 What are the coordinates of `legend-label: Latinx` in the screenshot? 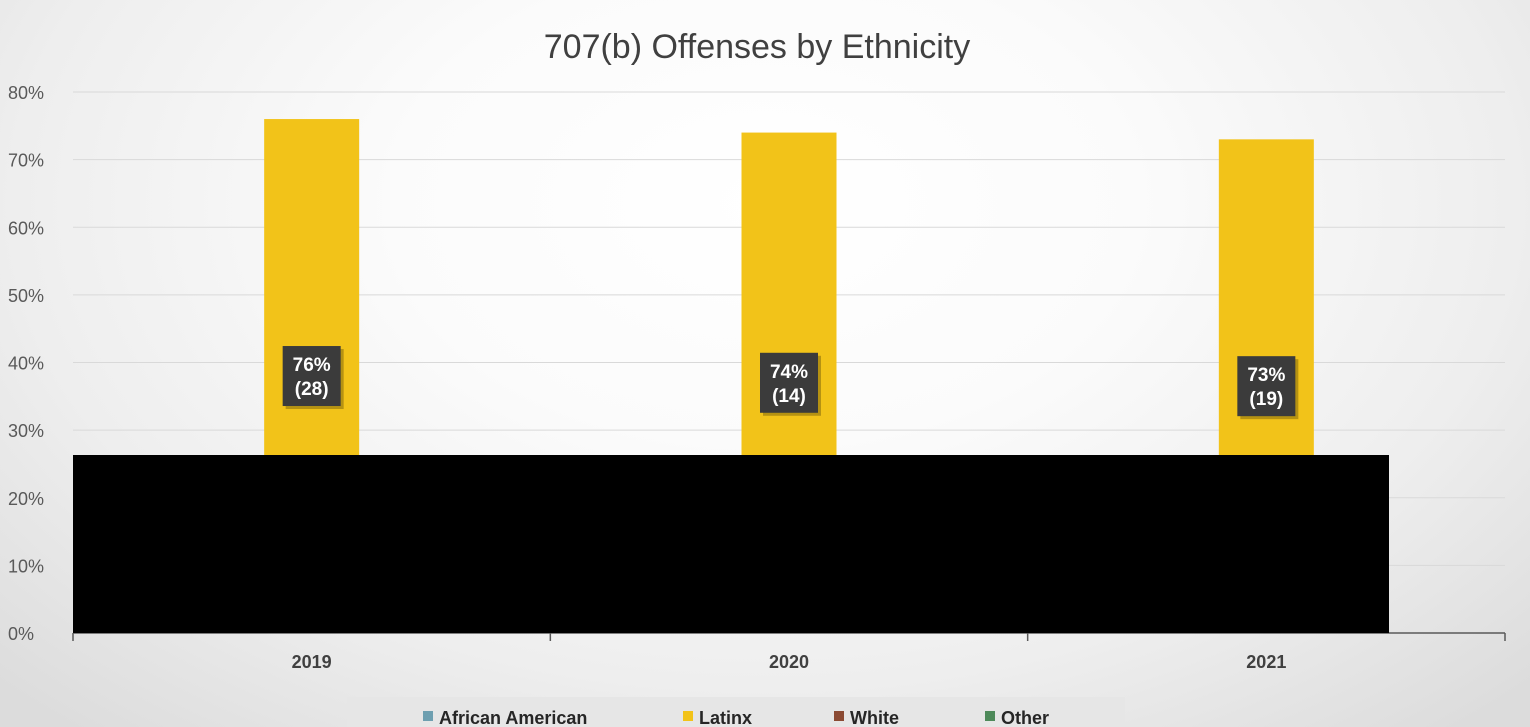 It's located at (725, 717).